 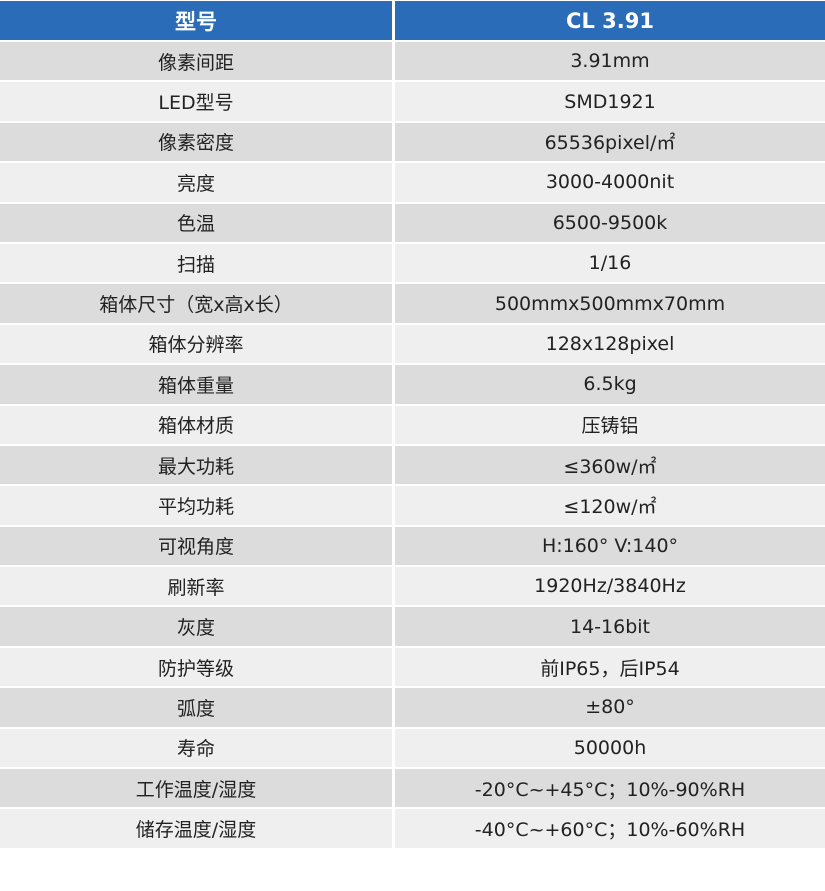 I want to click on spec-value: 6500-9500k, so click(x=610, y=222).